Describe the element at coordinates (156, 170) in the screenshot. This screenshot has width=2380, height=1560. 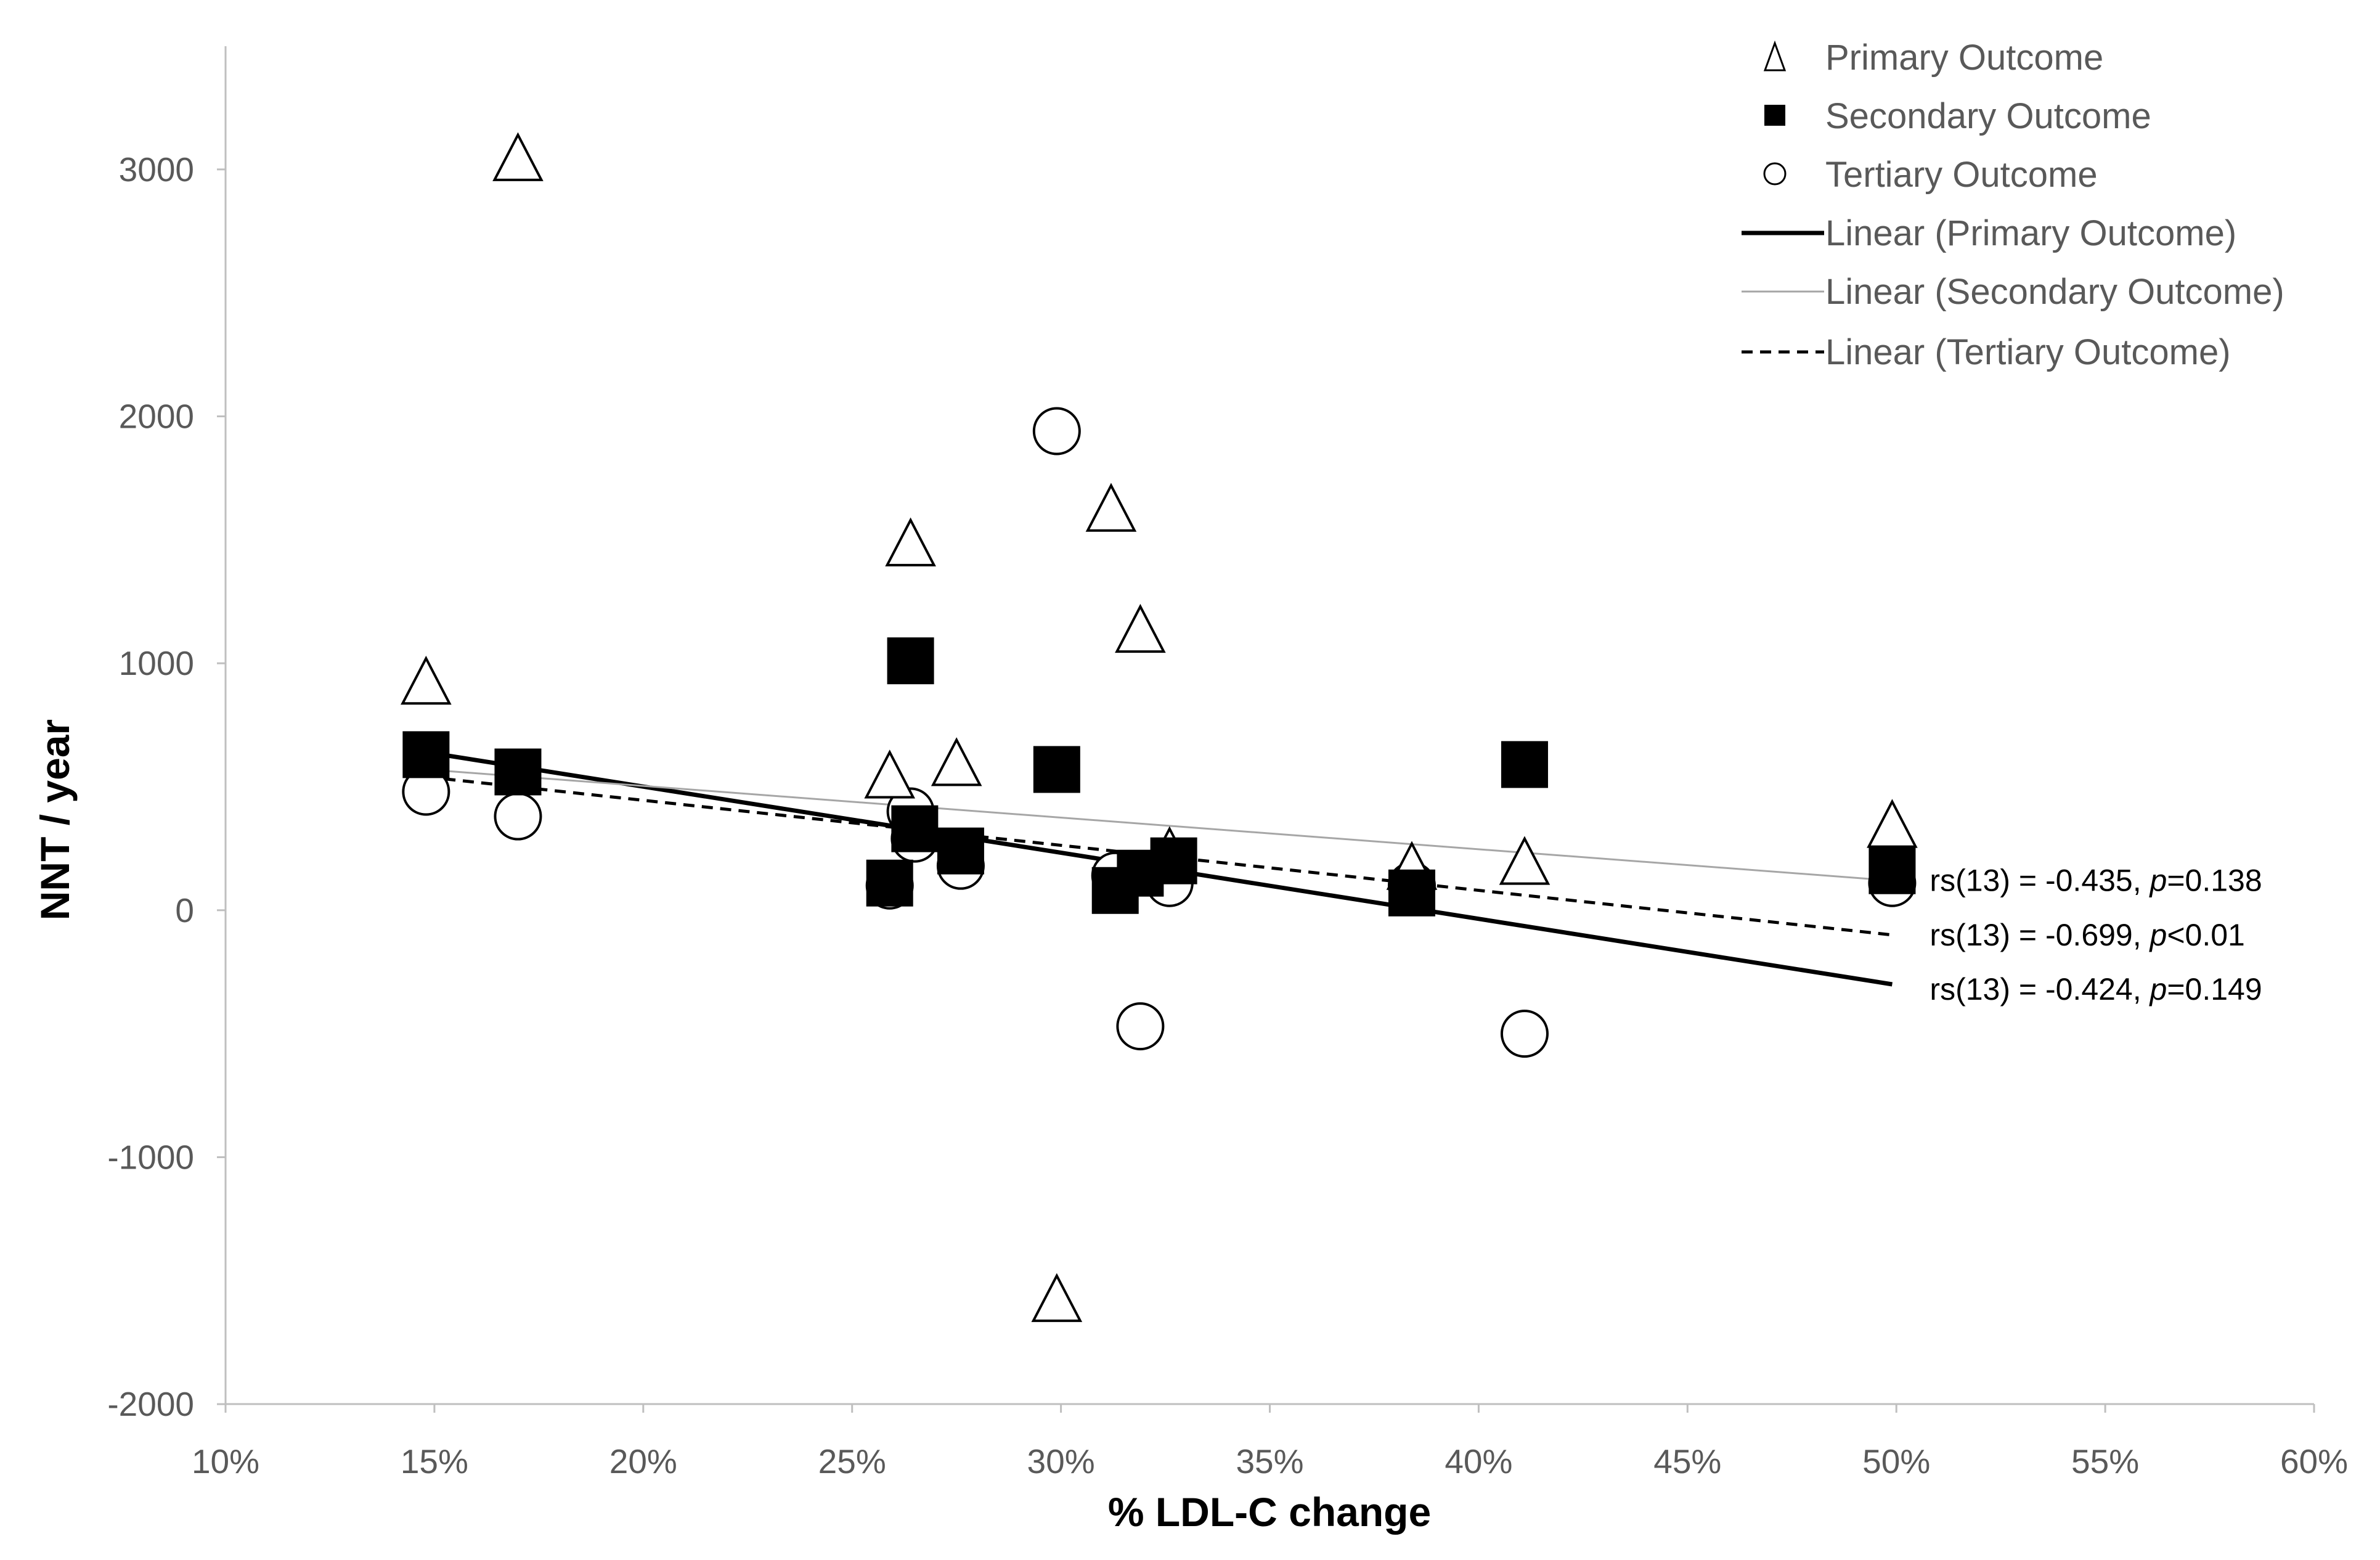
I see `y-tick-label: 3000` at that location.